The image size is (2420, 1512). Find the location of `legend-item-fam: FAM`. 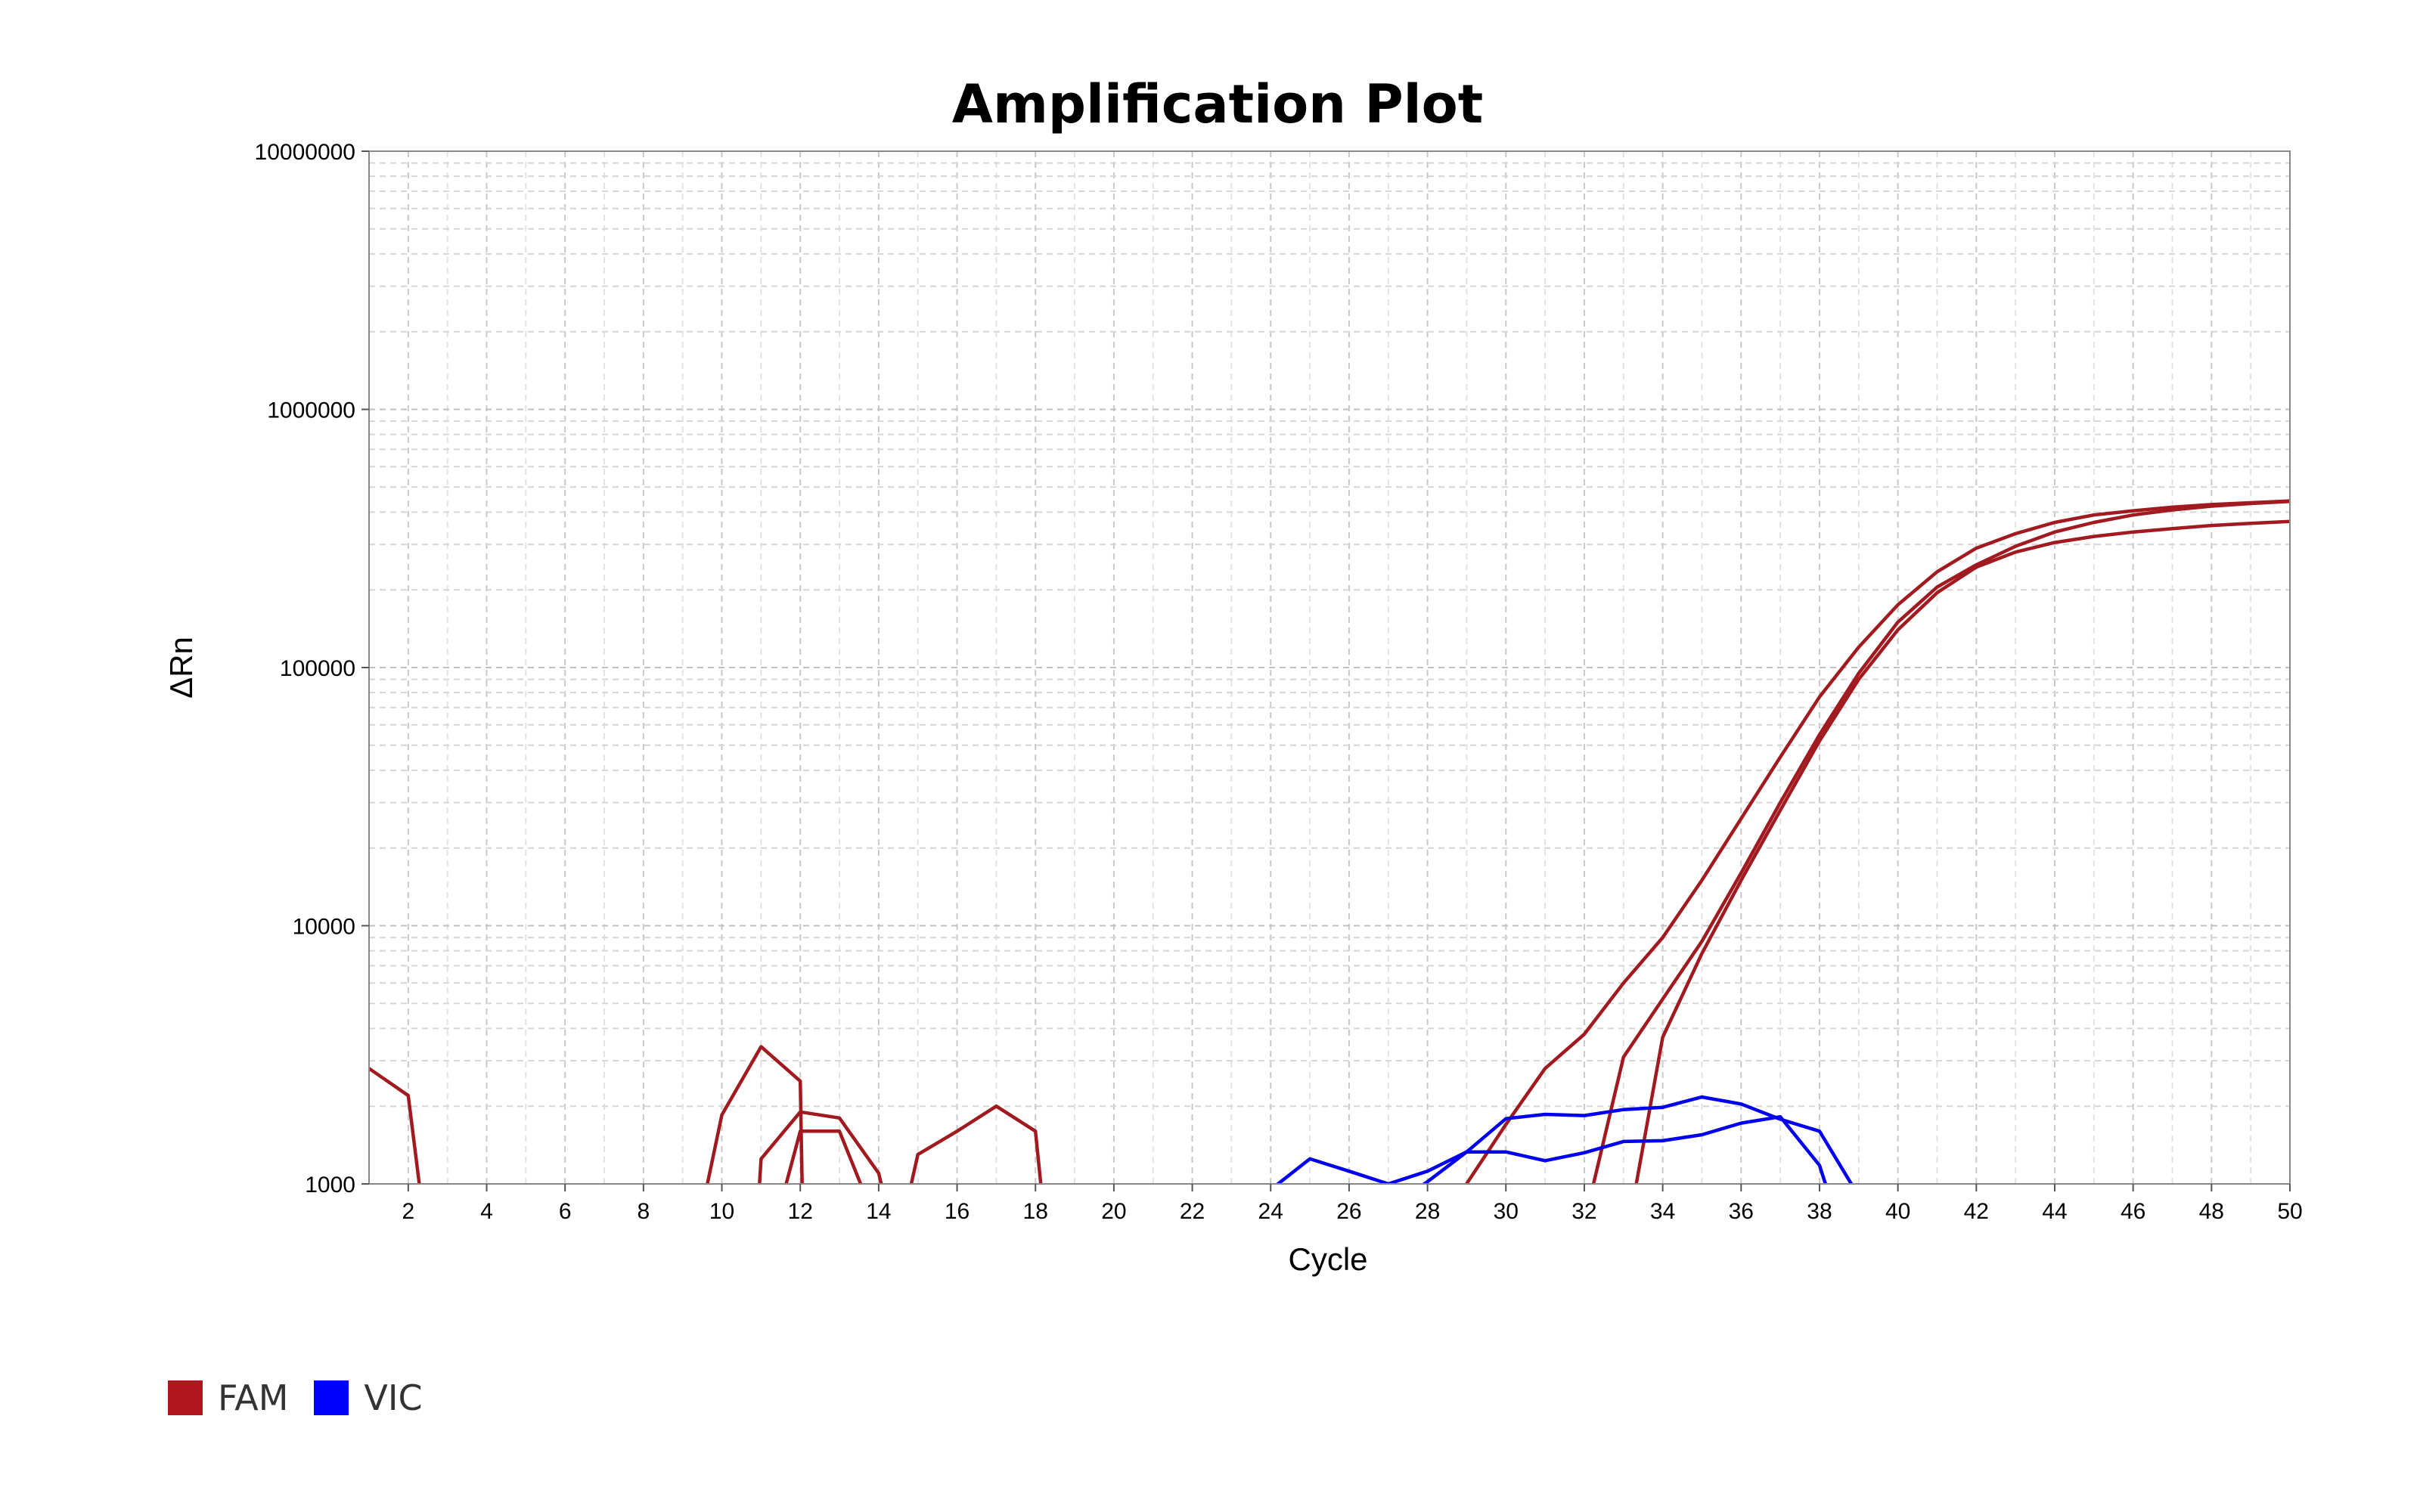

legend-item-fam: FAM is located at coordinates (228, 1397).